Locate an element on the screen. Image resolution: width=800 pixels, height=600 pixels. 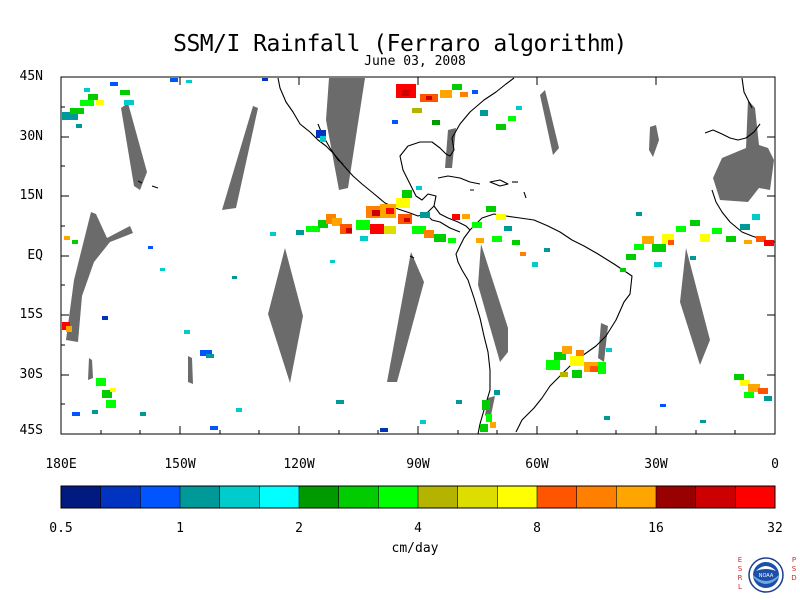
lon-label-0: 0 is located at coordinates (775, 464).